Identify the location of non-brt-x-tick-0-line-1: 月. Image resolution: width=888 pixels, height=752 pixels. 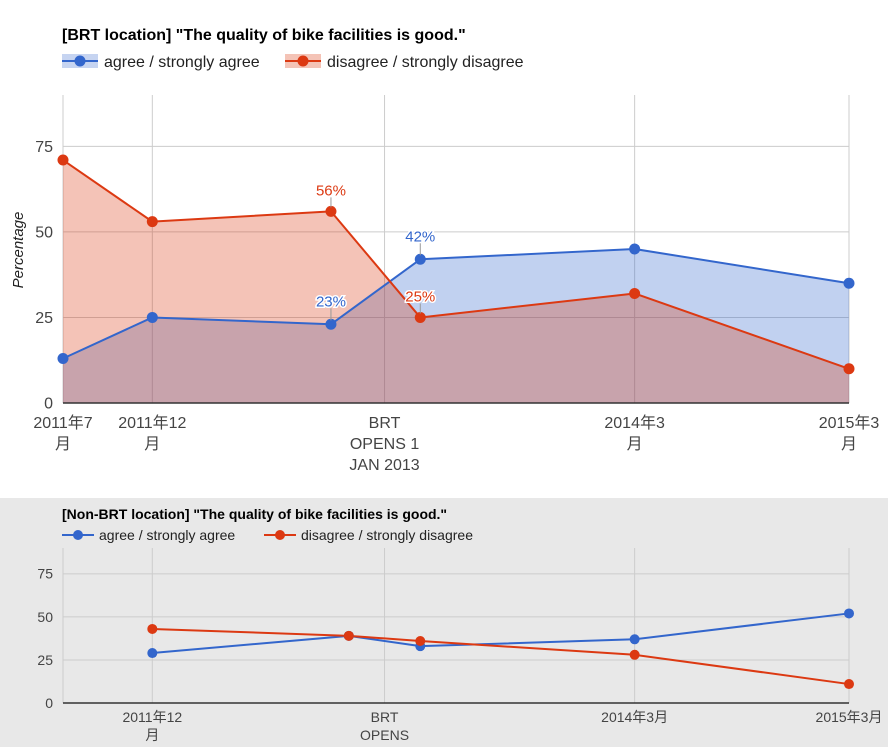
(152, 735).